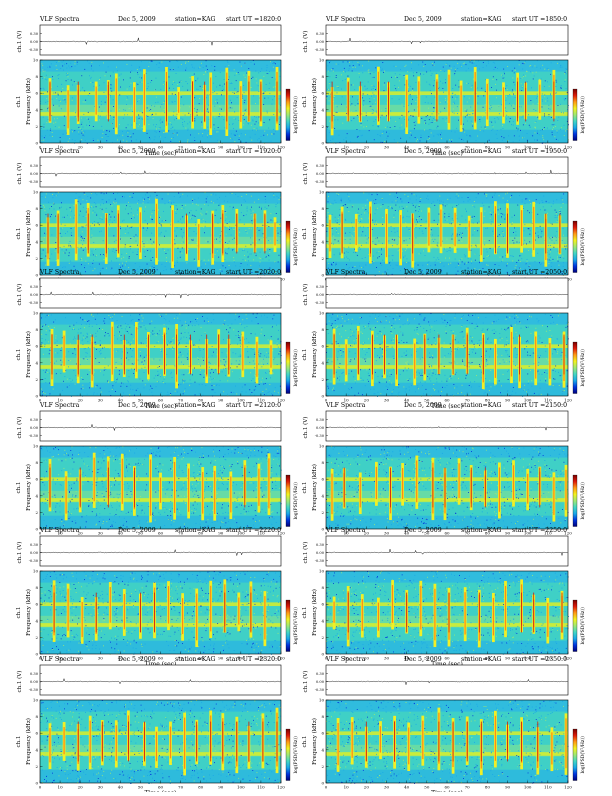 Image resolution: width=612 pixels, height=796 pixels. Describe the element at coordinates (447, 93) in the screenshot. I see `frequency-band` at that location.